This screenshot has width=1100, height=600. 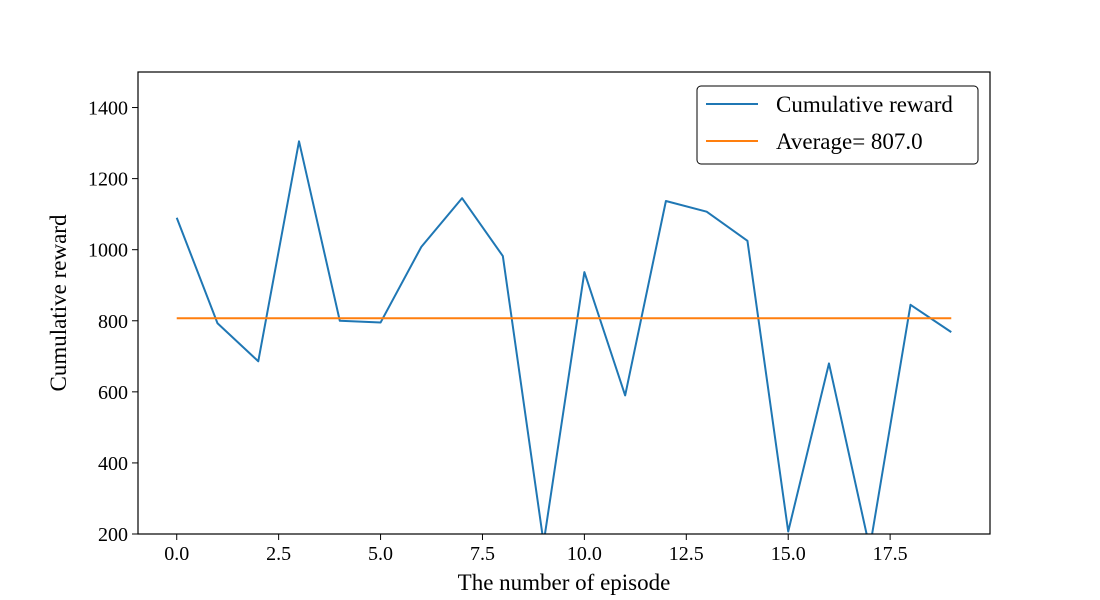 What do you see at coordinates (564, 582) in the screenshot?
I see `x-axis-label: The number of episode` at bounding box center [564, 582].